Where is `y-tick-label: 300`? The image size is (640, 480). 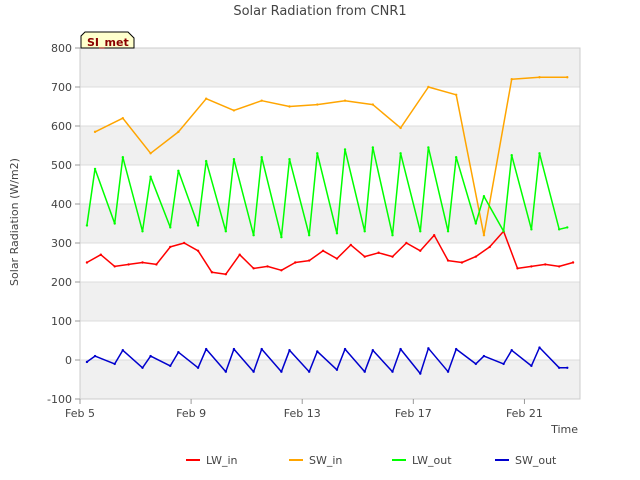 y-tick-label: 300 is located at coordinates (61, 243).